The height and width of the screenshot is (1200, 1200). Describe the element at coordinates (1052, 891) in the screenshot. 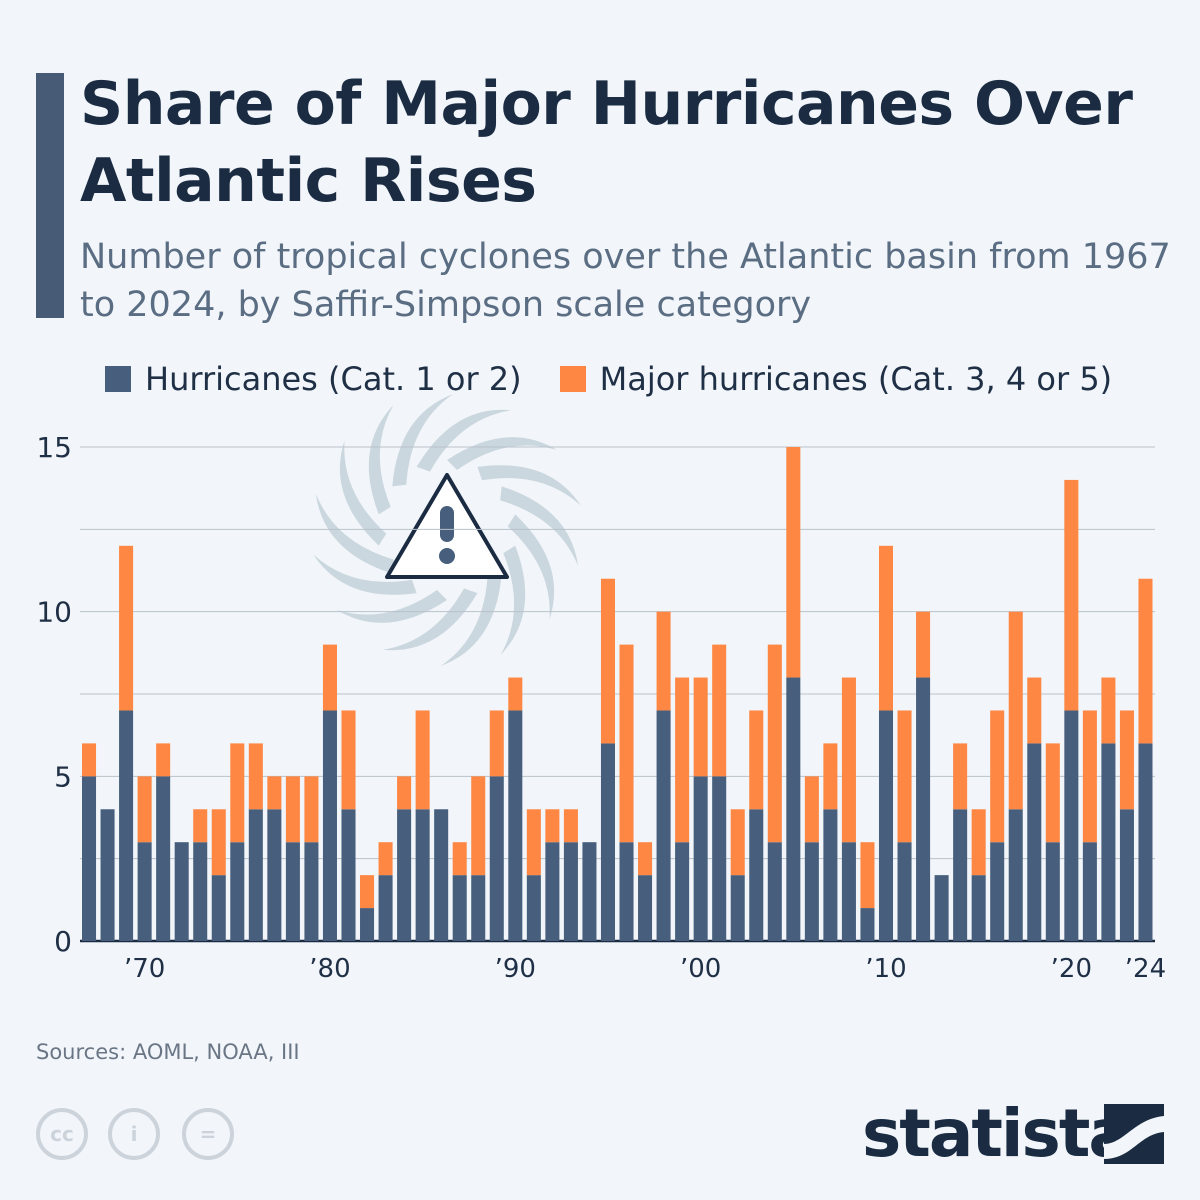

I see `bar-hurricanes-2019` at that location.